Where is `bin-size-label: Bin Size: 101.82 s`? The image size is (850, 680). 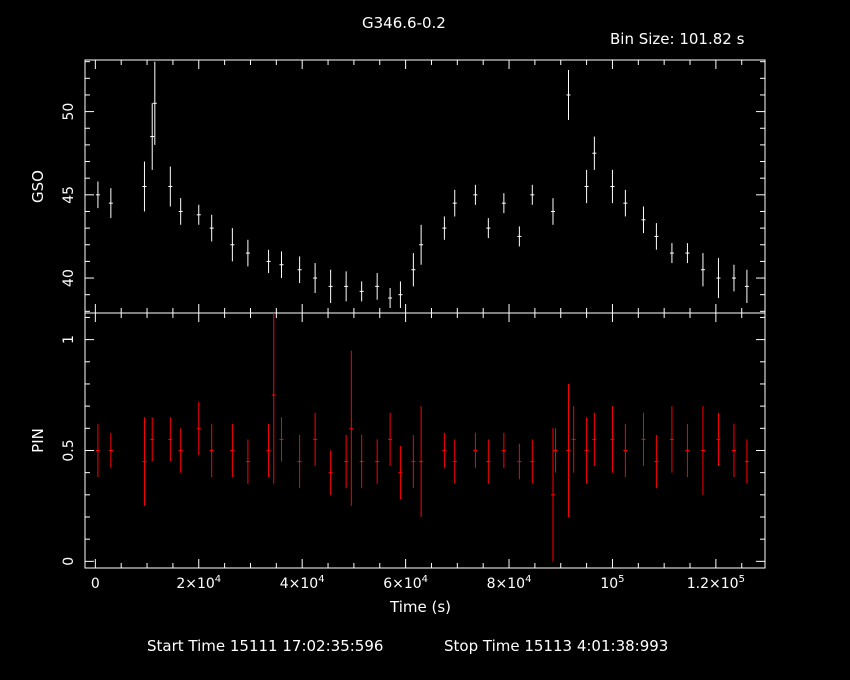 bin-size-label: Bin Size: 101.82 s is located at coordinates (677, 39).